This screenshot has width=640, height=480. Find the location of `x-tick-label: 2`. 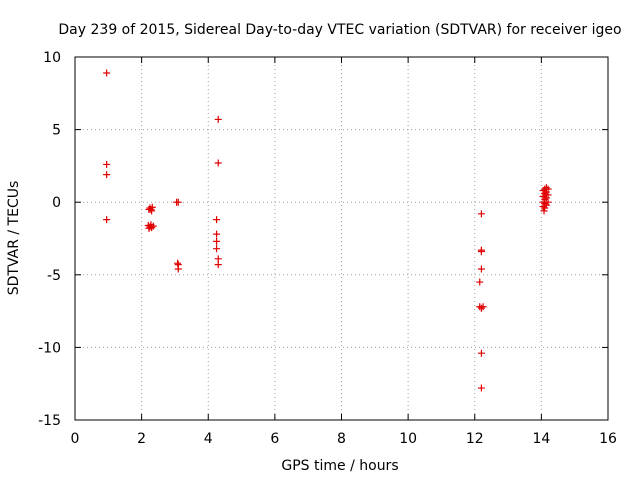

x-tick-label: 2 is located at coordinates (141, 439).